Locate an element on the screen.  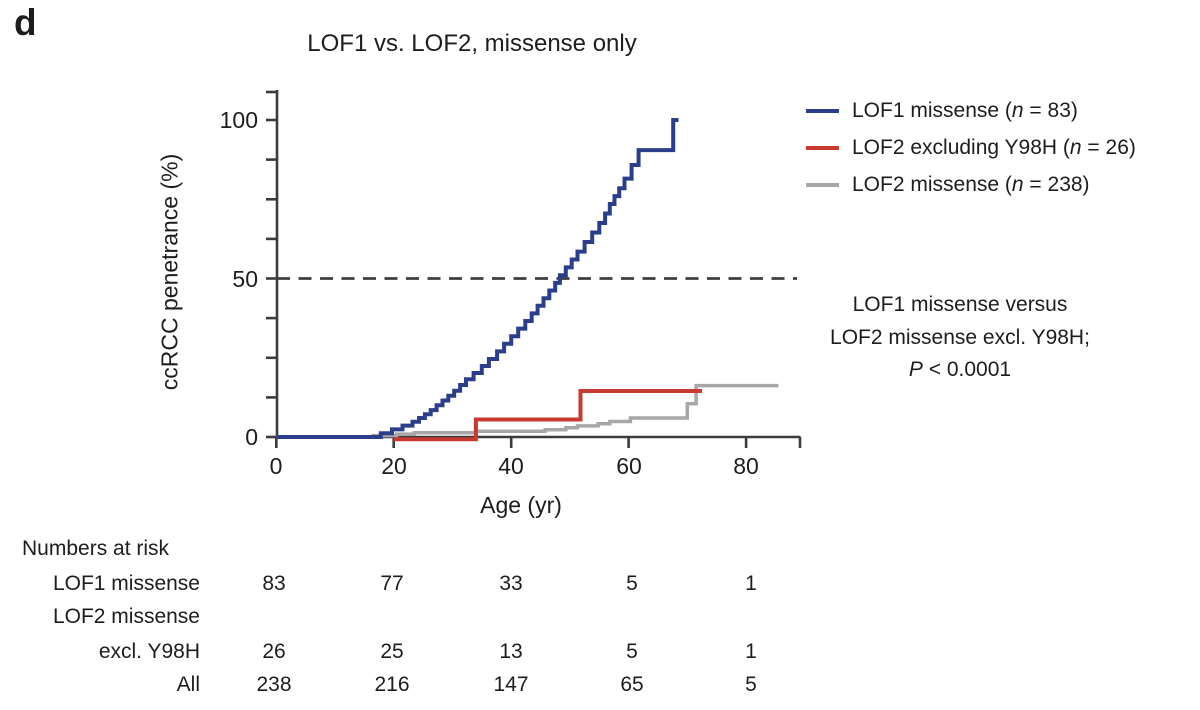
risk-table-header: Numbers at risk is located at coordinates (96, 548).